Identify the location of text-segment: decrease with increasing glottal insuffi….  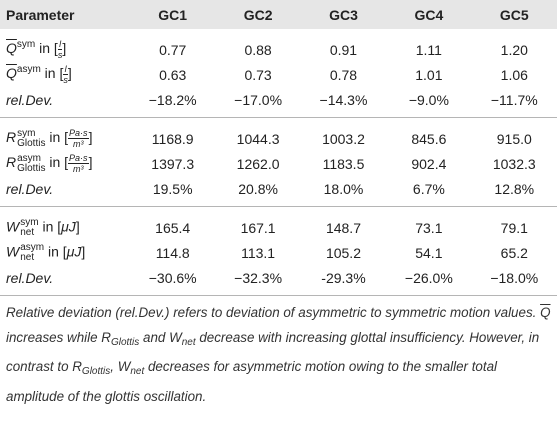
(273, 352).